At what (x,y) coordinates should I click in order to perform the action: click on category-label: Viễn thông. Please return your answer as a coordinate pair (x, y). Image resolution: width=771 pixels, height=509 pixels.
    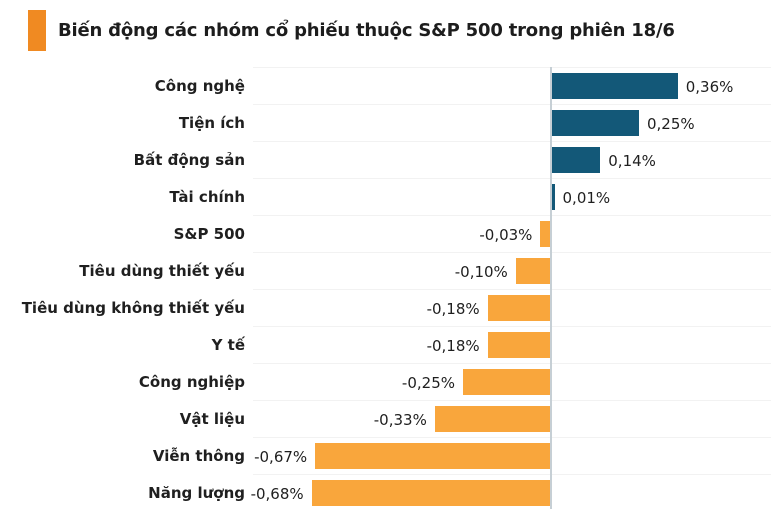
    Looking at the image, I should click on (198, 455).